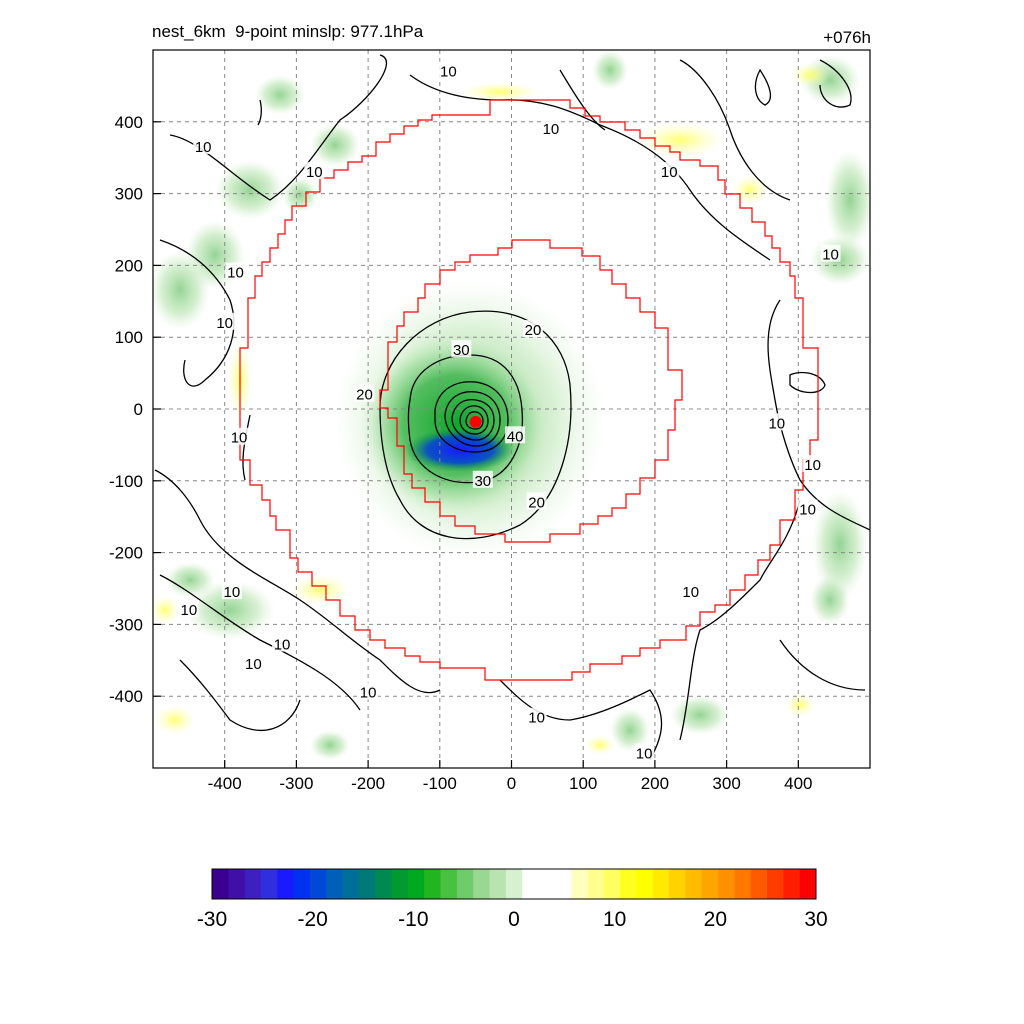 This screenshot has height=1024, width=1024. What do you see at coordinates (126, 624) in the screenshot?
I see `y-tick-label: -300` at bounding box center [126, 624].